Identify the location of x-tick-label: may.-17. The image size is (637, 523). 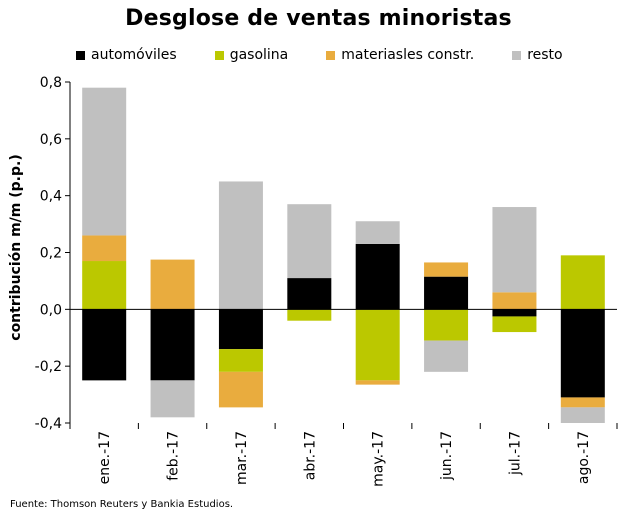
(379, 459).